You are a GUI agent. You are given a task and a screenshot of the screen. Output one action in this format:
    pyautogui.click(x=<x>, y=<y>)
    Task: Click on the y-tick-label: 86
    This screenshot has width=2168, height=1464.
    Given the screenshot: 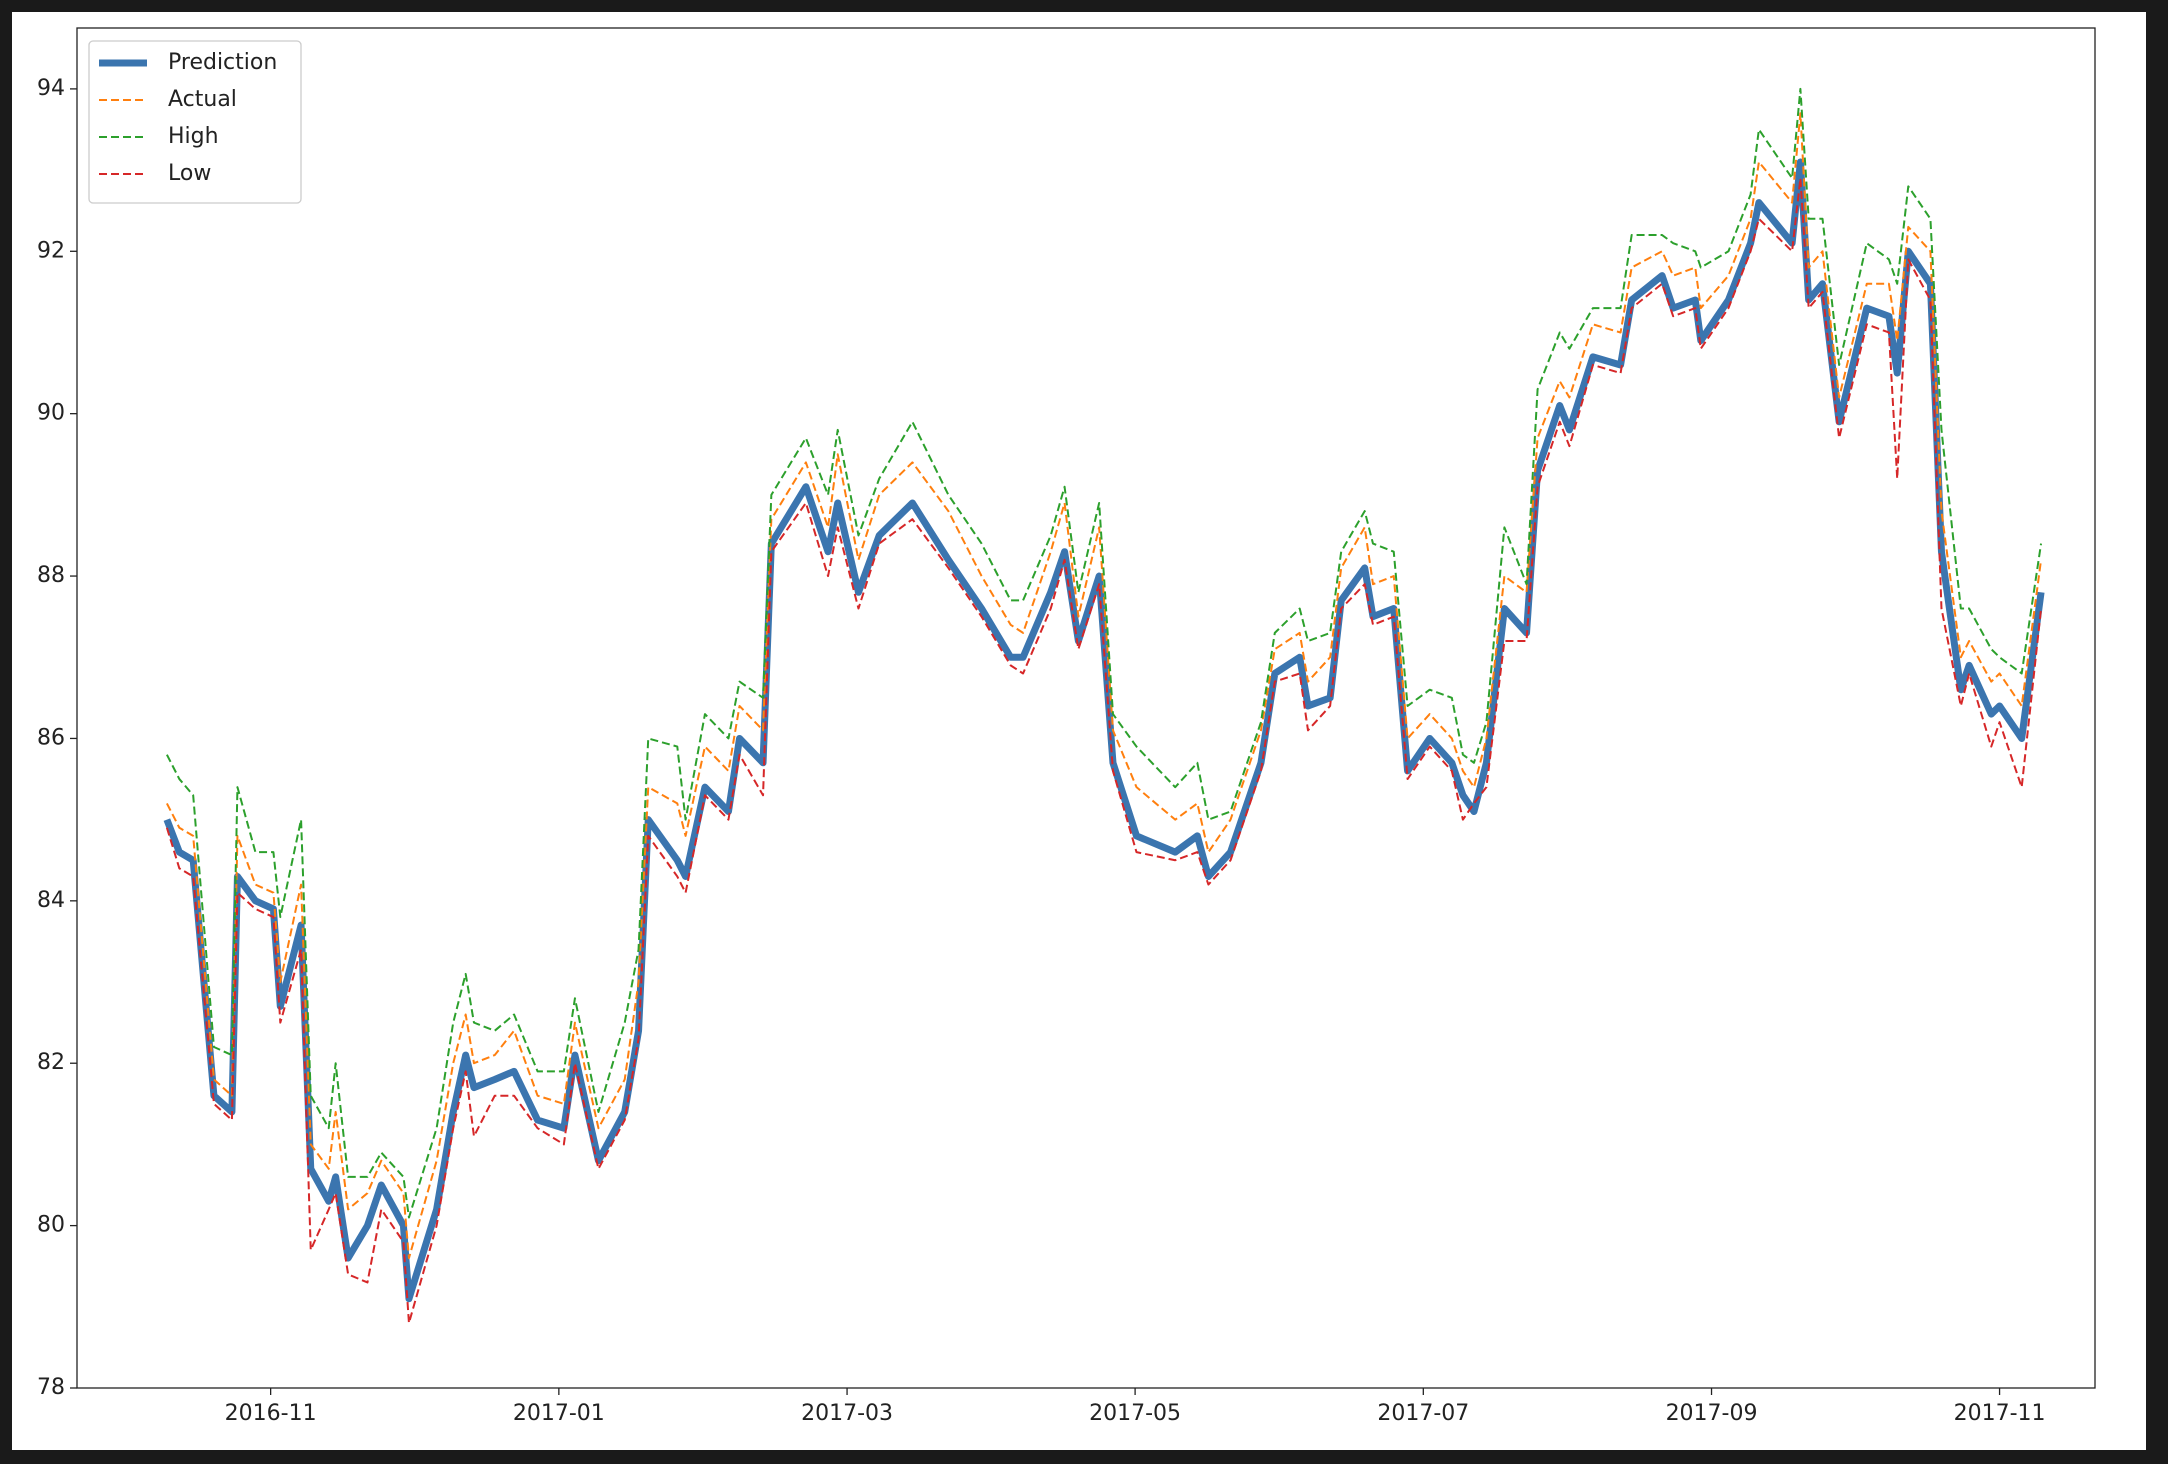 What is the action you would take?
    pyautogui.click(x=51, y=737)
    